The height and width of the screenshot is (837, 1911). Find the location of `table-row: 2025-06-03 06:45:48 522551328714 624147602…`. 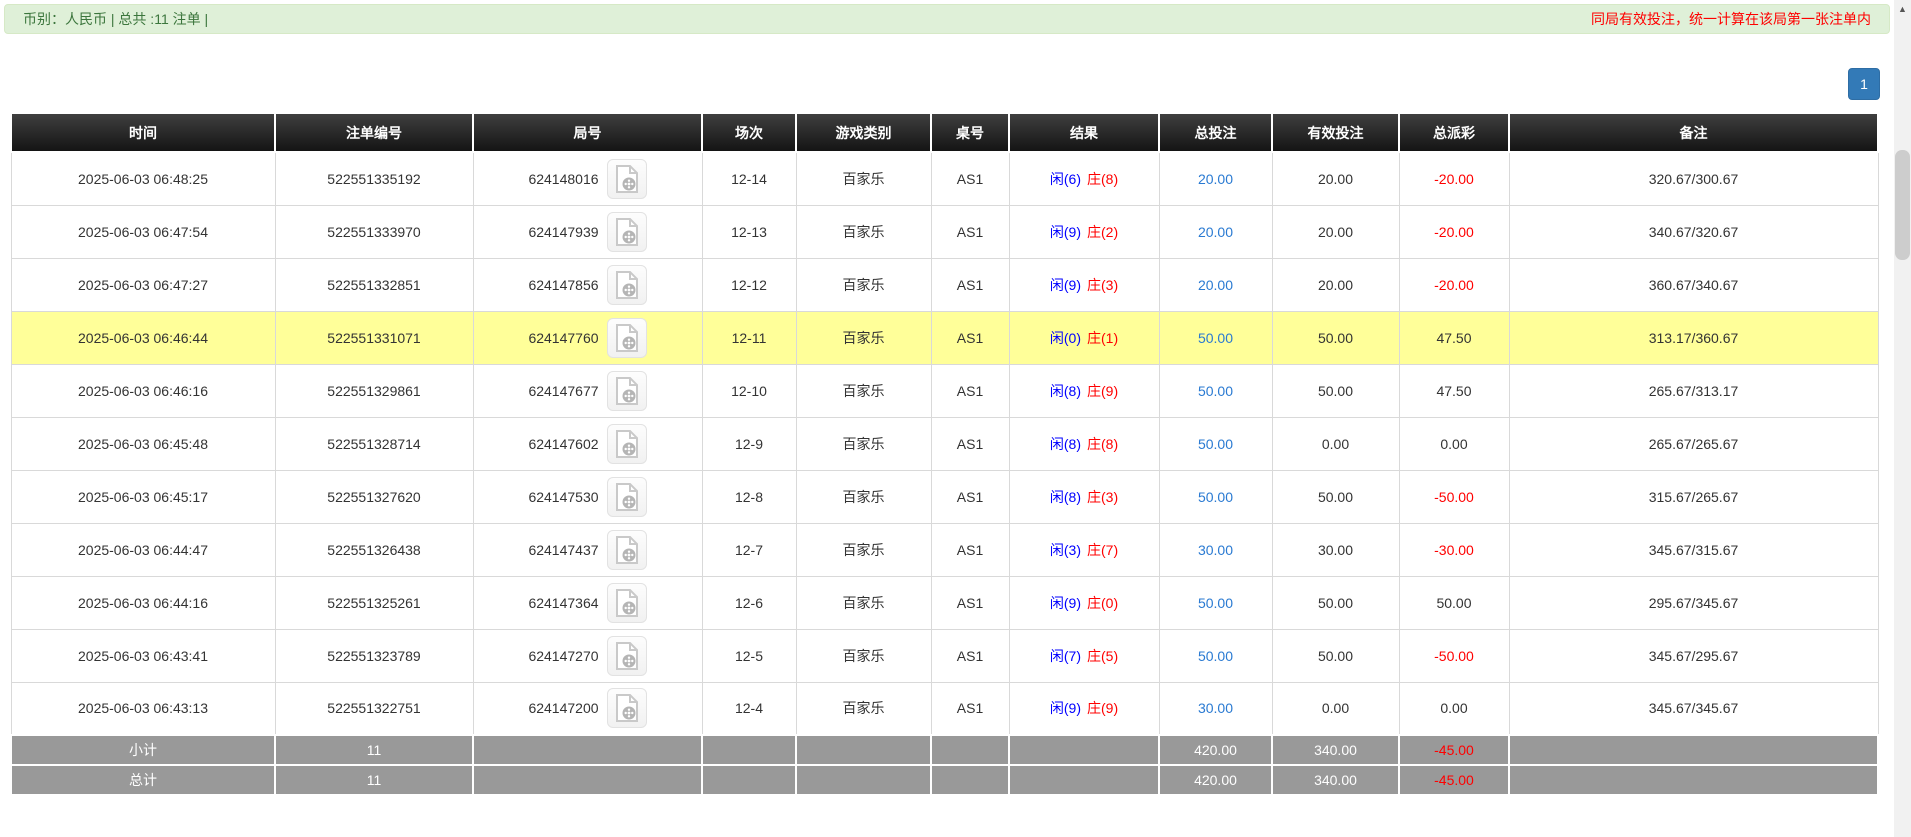

table-row: 2025-06-03 06:45:48 522551328714 624147602… is located at coordinates (944, 443).